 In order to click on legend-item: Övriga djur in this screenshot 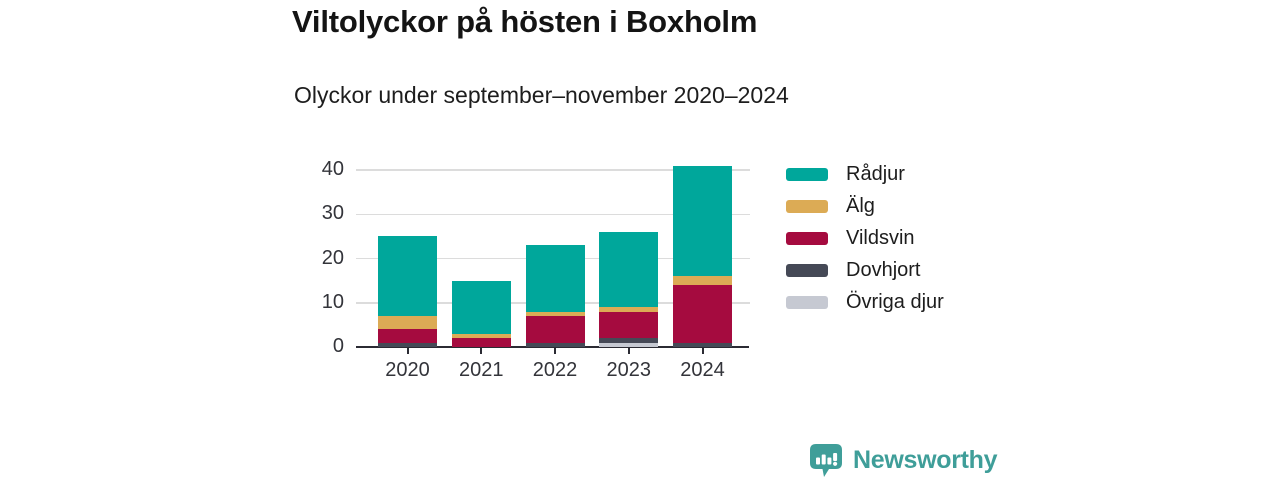, I will do `click(865, 302)`.